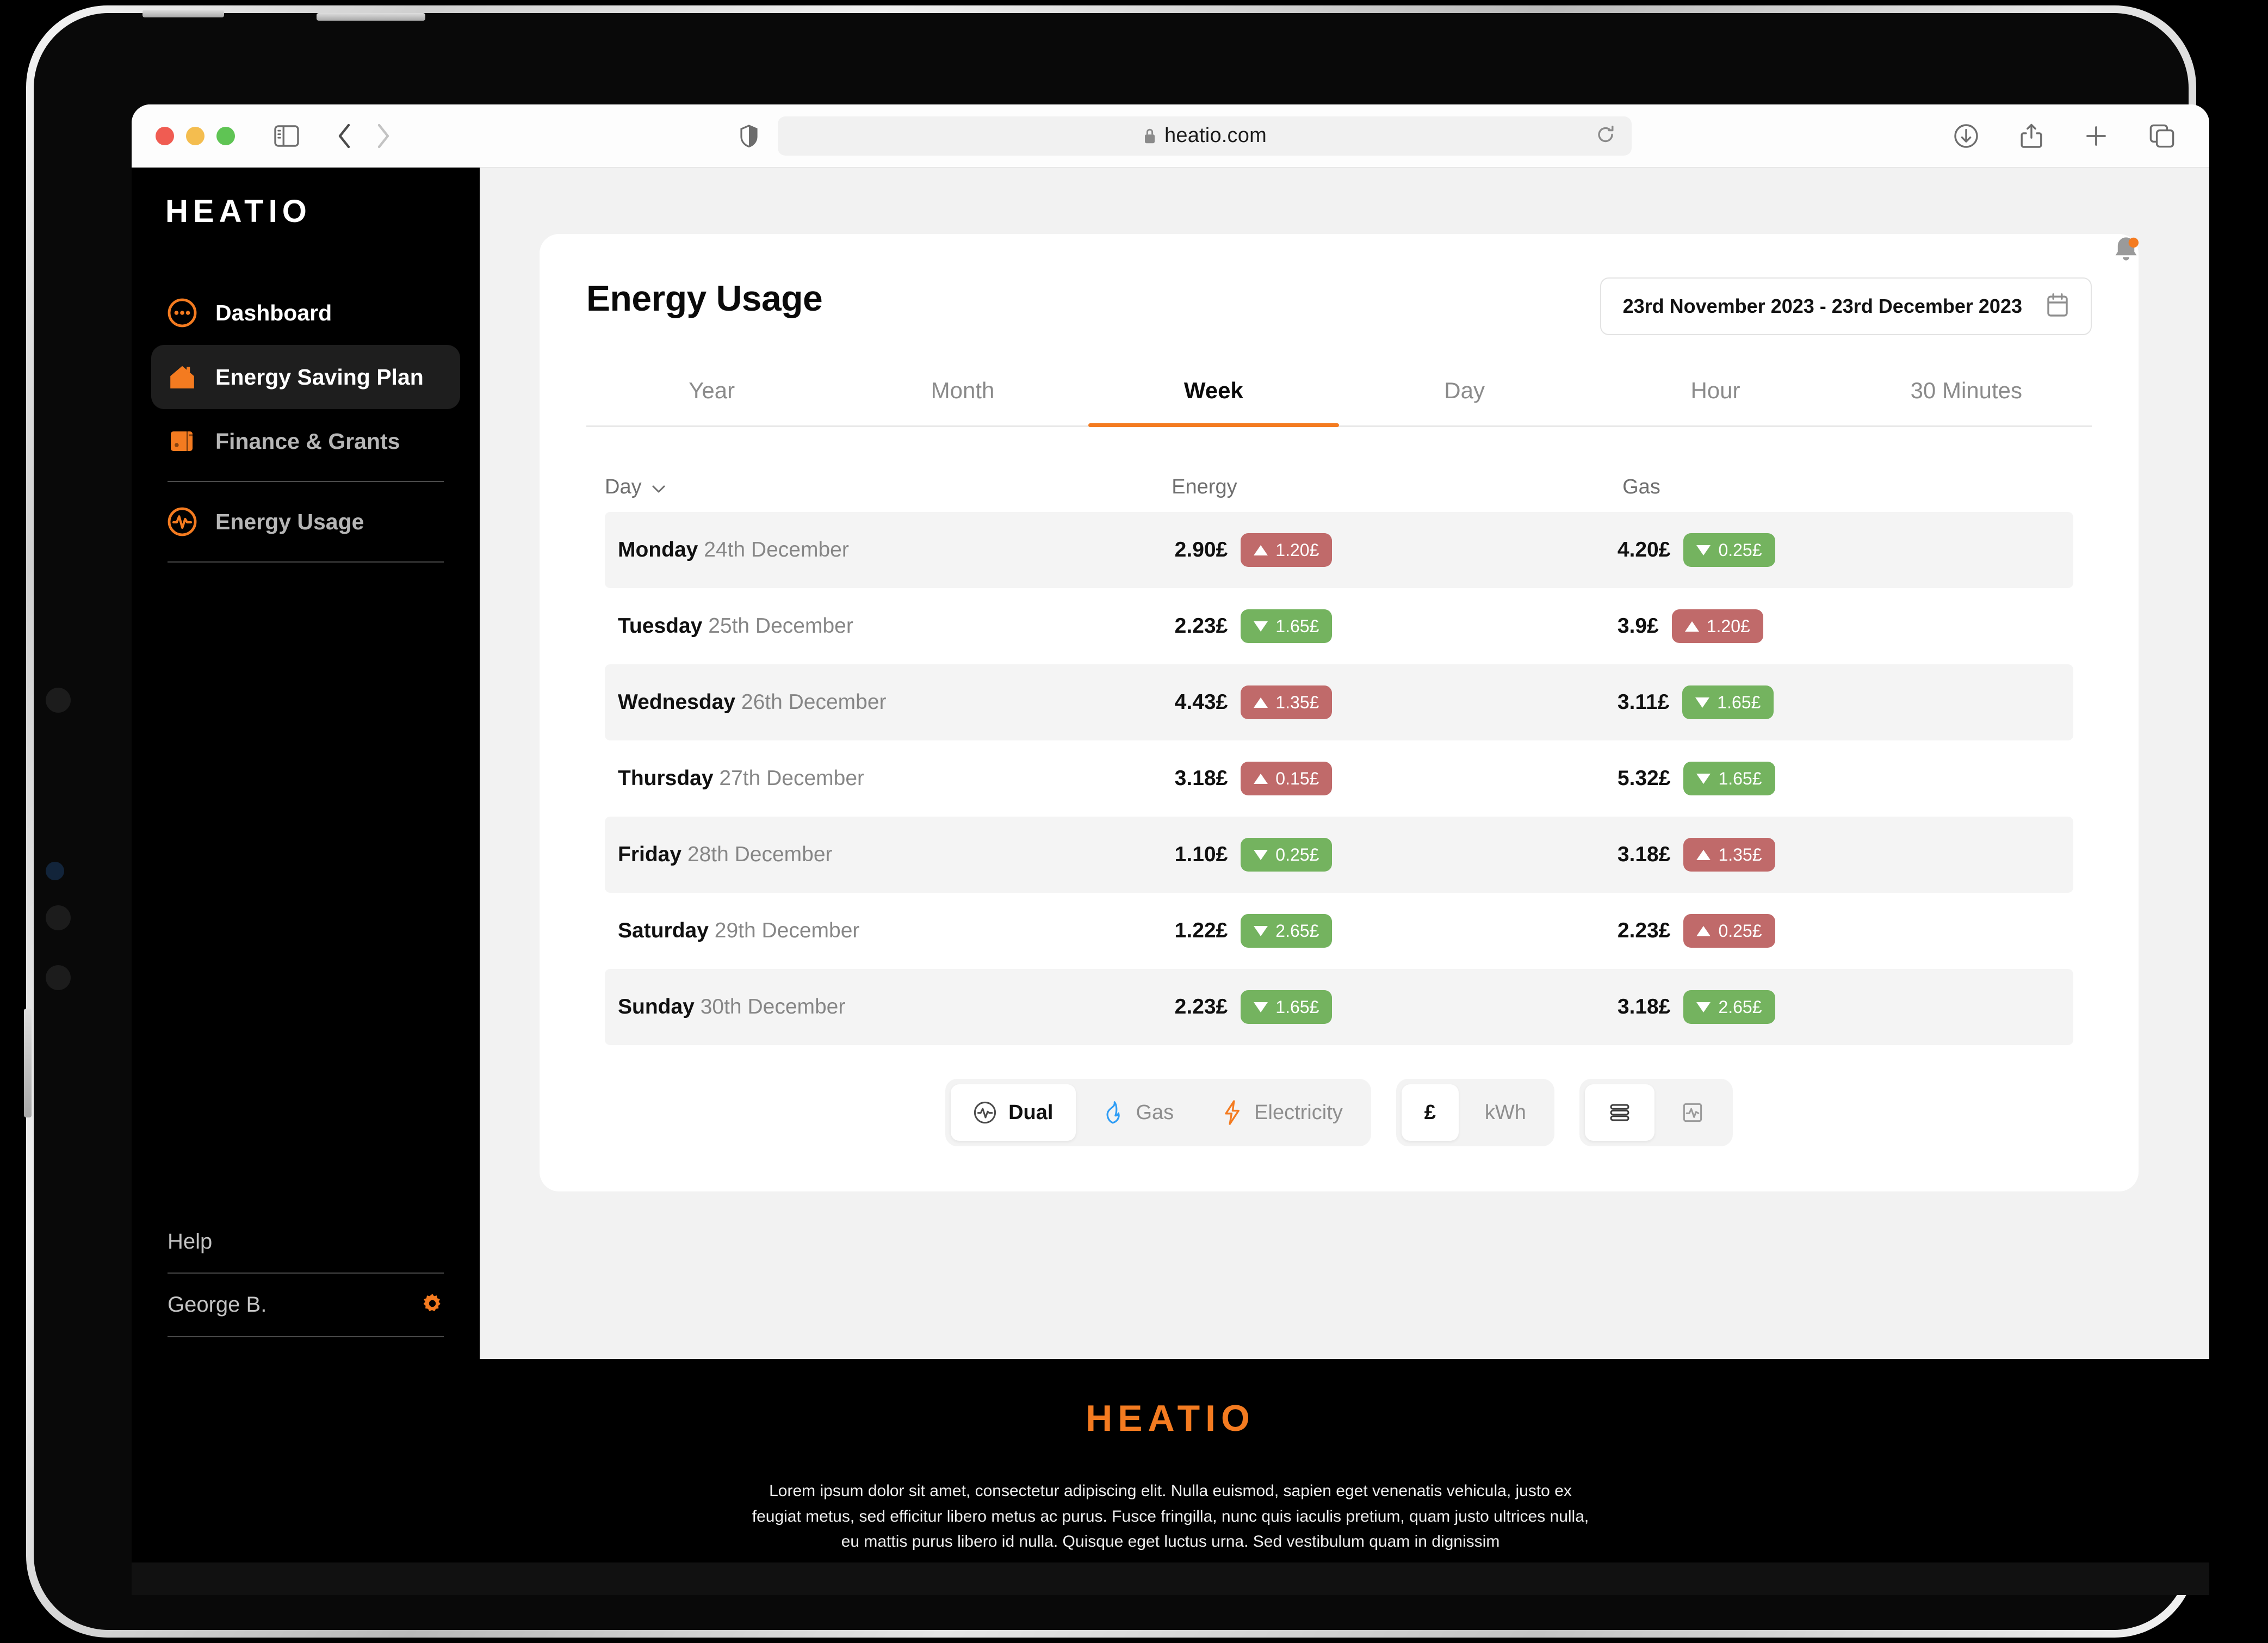  Describe the element at coordinates (225, 135) in the screenshot. I see `maximize-window-button` at that location.